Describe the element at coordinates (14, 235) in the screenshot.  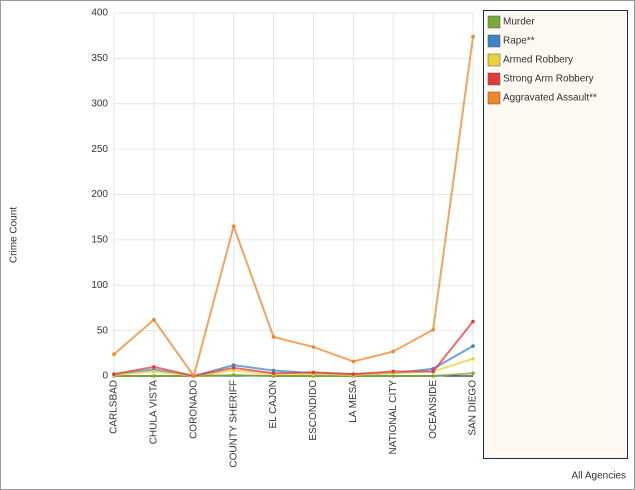
I see `y-axis-label: Crime Count` at that location.